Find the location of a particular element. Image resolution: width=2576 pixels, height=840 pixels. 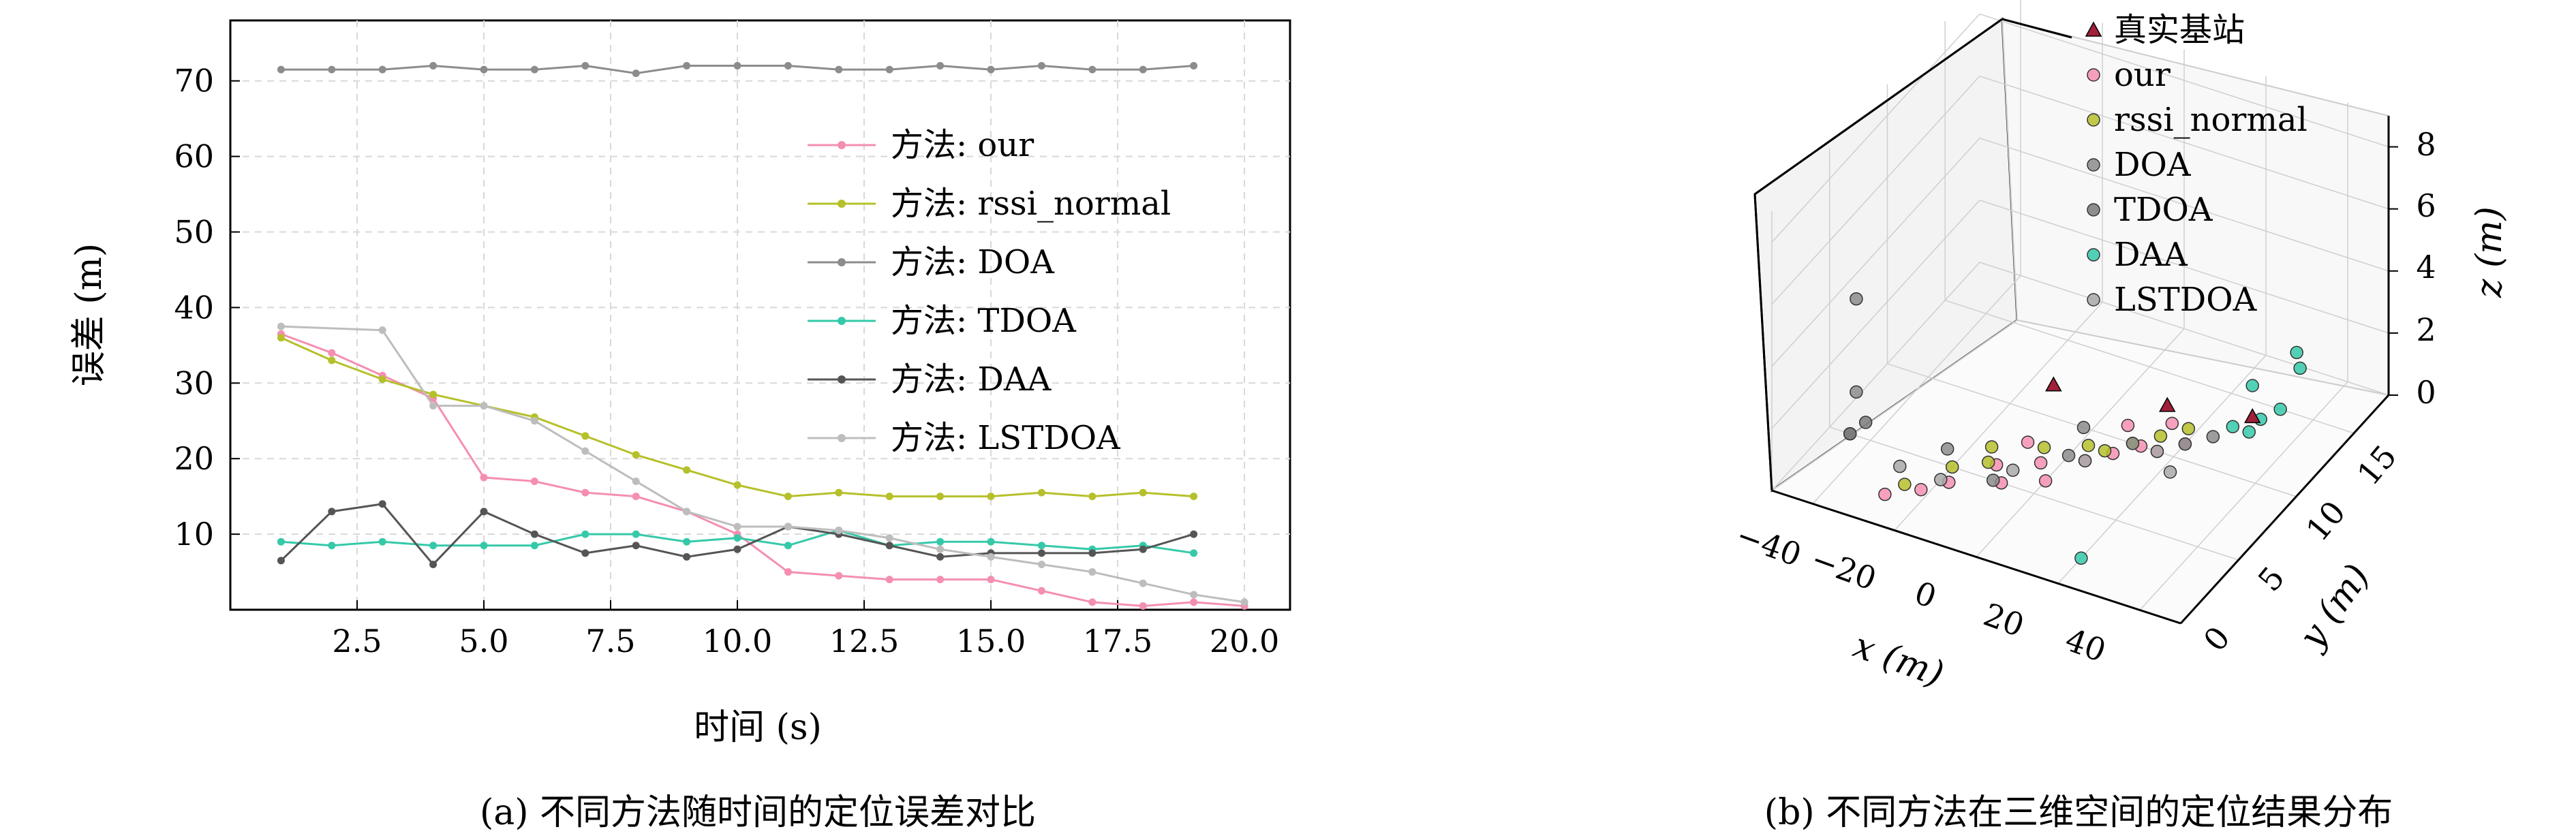

legend-item: 方法: TDOA is located at coordinates (943, 321).